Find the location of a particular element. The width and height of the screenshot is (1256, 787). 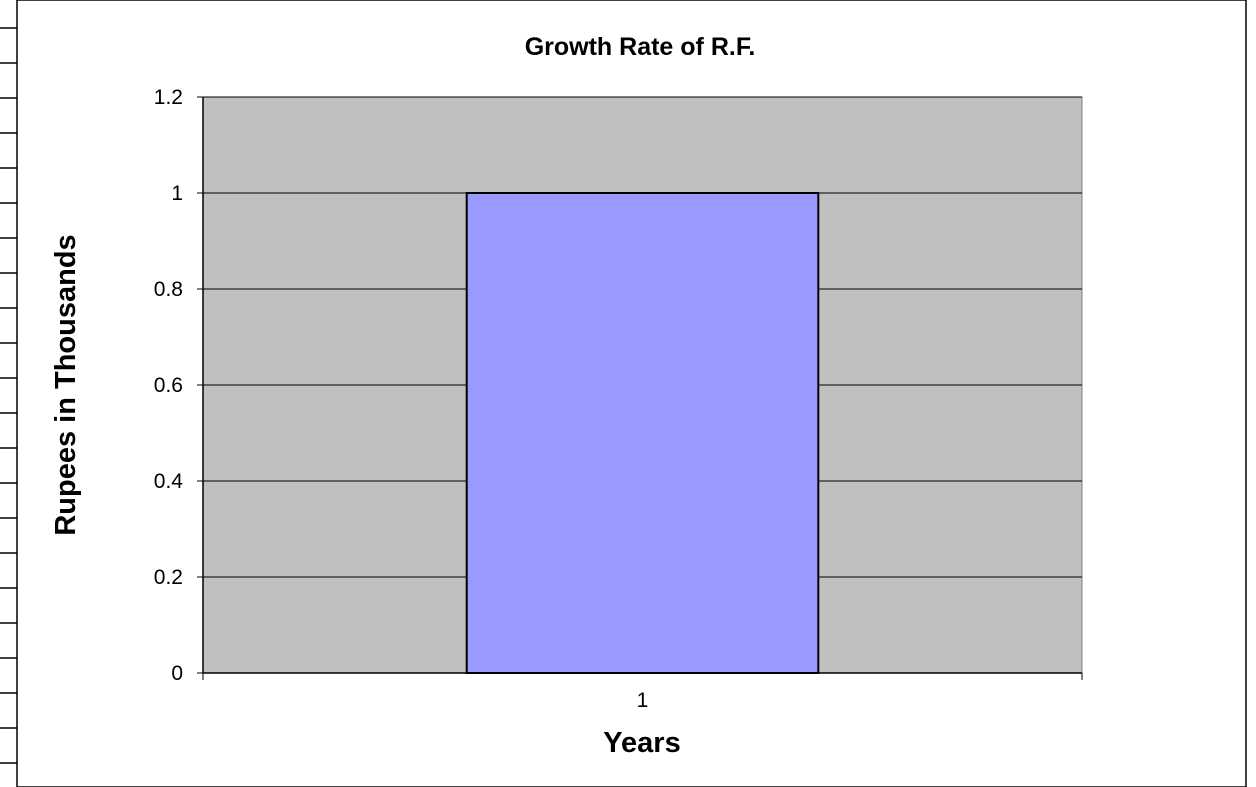

y-tick-labels: 0 0.2 0.4 0.6 0.8 1 1.2 is located at coordinates (169, 385).